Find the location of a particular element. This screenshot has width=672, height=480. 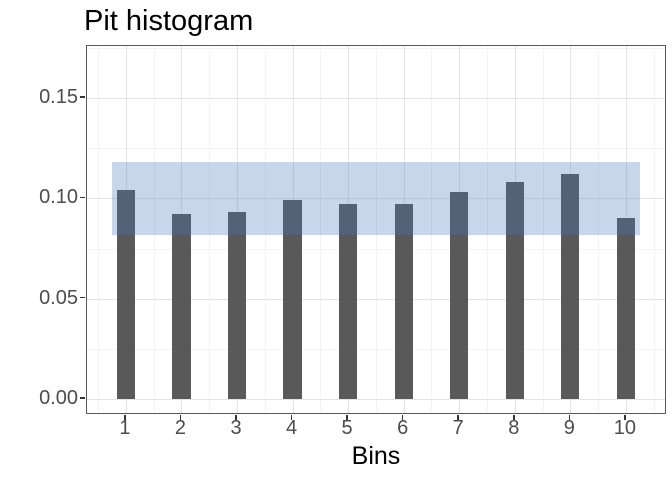

x-tick-label: 10 is located at coordinates (624, 428).